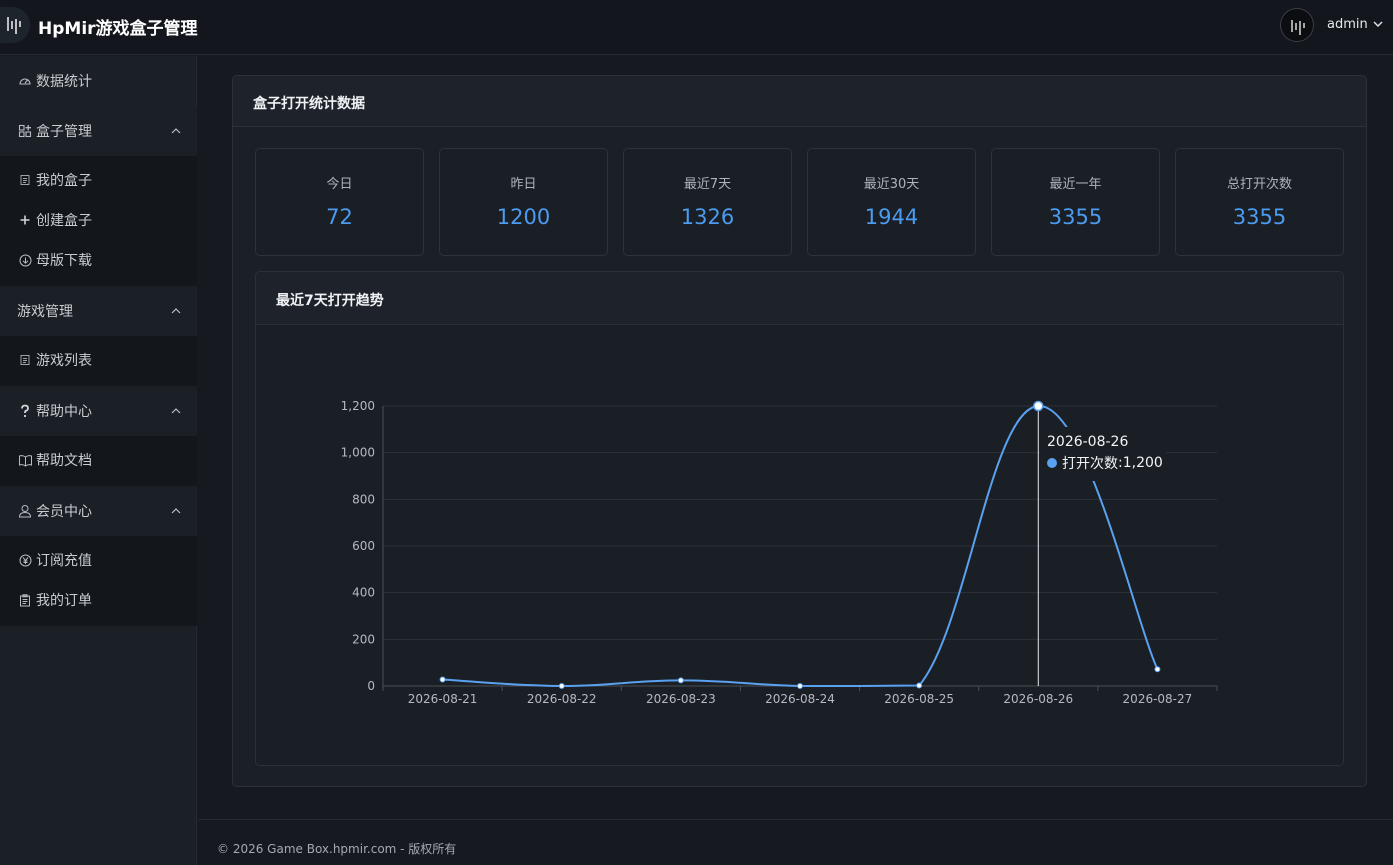 The width and height of the screenshot is (1393, 865). I want to click on yen-icon, so click(25, 560).